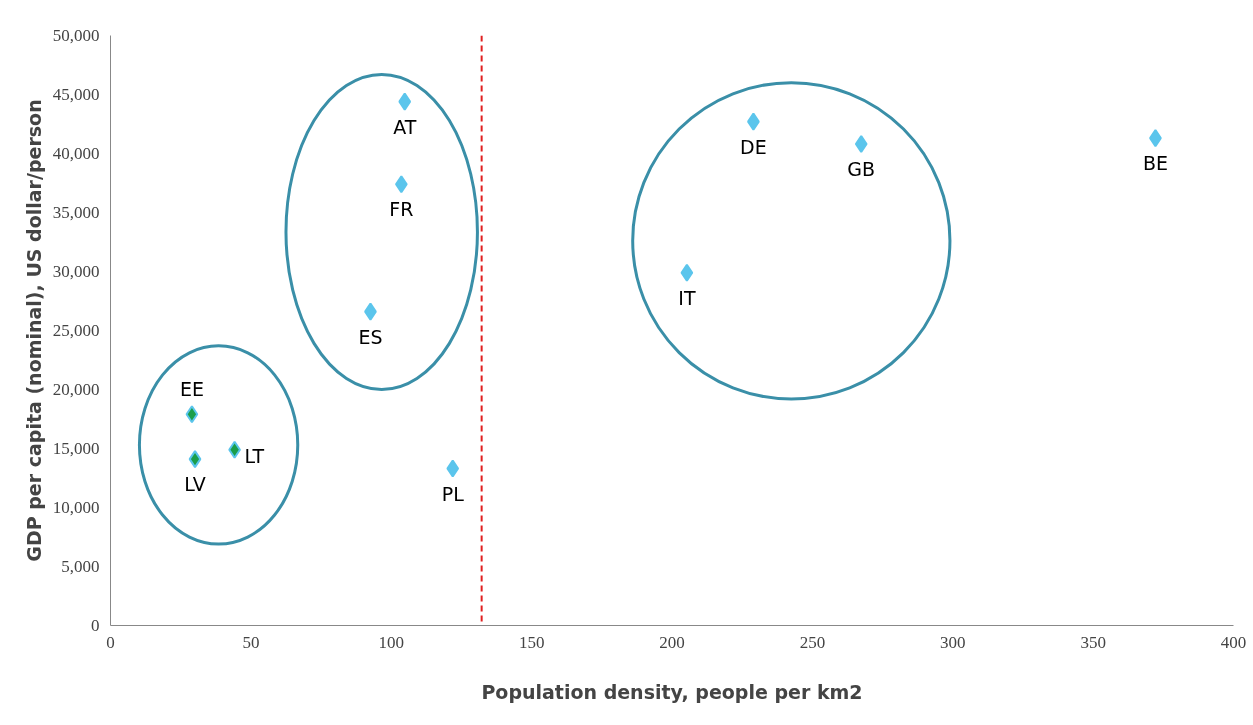 This screenshot has width=1253, height=725. Describe the element at coordinates (254, 455) in the screenshot. I see `annotation: LT` at that location.